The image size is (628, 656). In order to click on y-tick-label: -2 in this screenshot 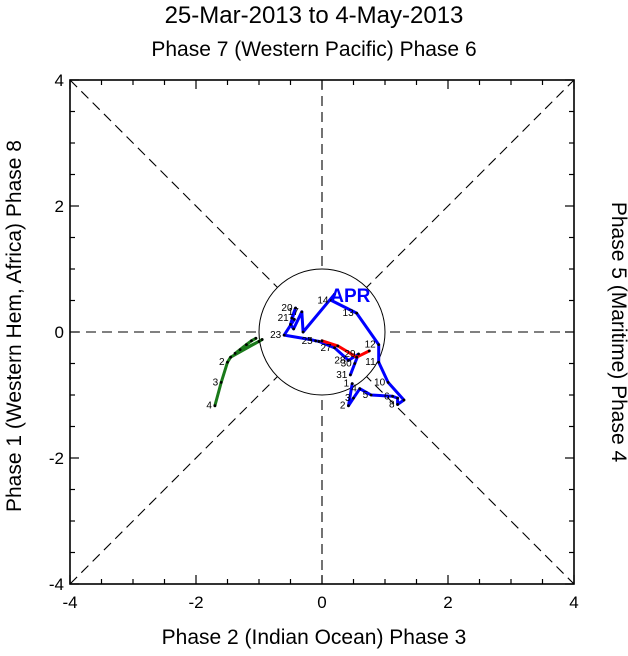, I will do `click(56, 458)`.